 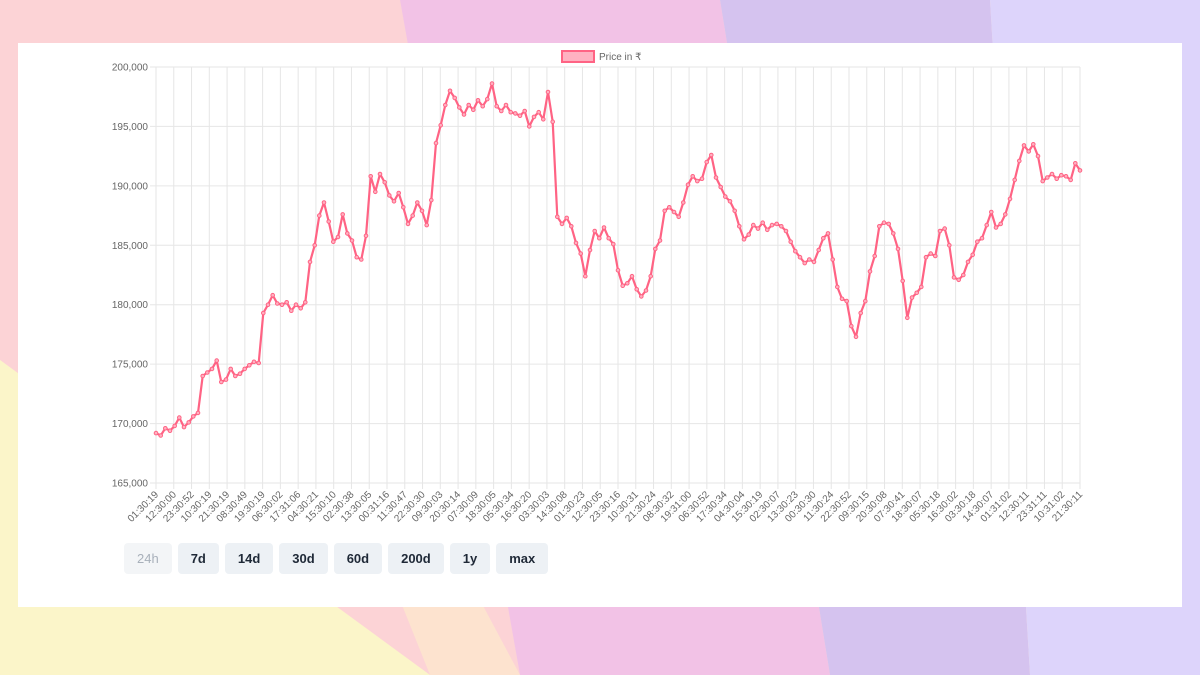 I want to click on time-range-selector: 24h 7d 14d 30d 60d 200d 1y max, so click(x=336, y=558).